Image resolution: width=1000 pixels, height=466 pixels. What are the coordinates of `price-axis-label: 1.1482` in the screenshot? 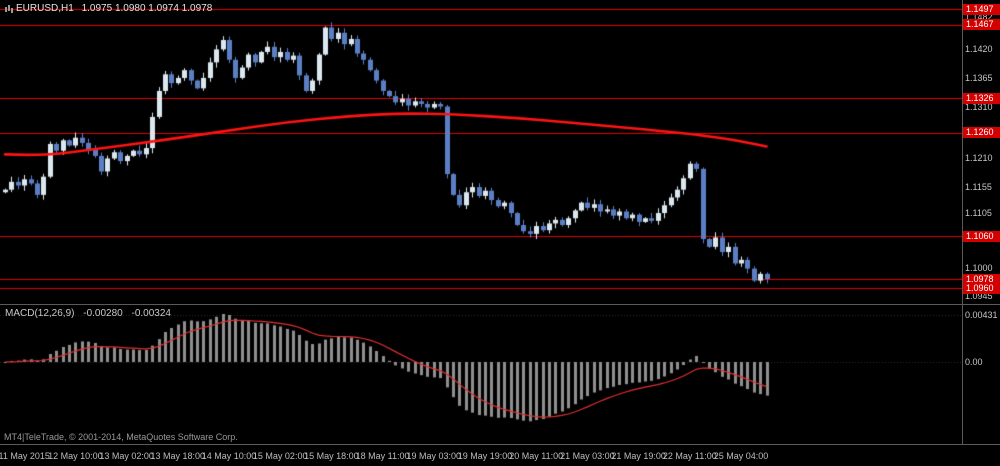 It's located at (979, 17).